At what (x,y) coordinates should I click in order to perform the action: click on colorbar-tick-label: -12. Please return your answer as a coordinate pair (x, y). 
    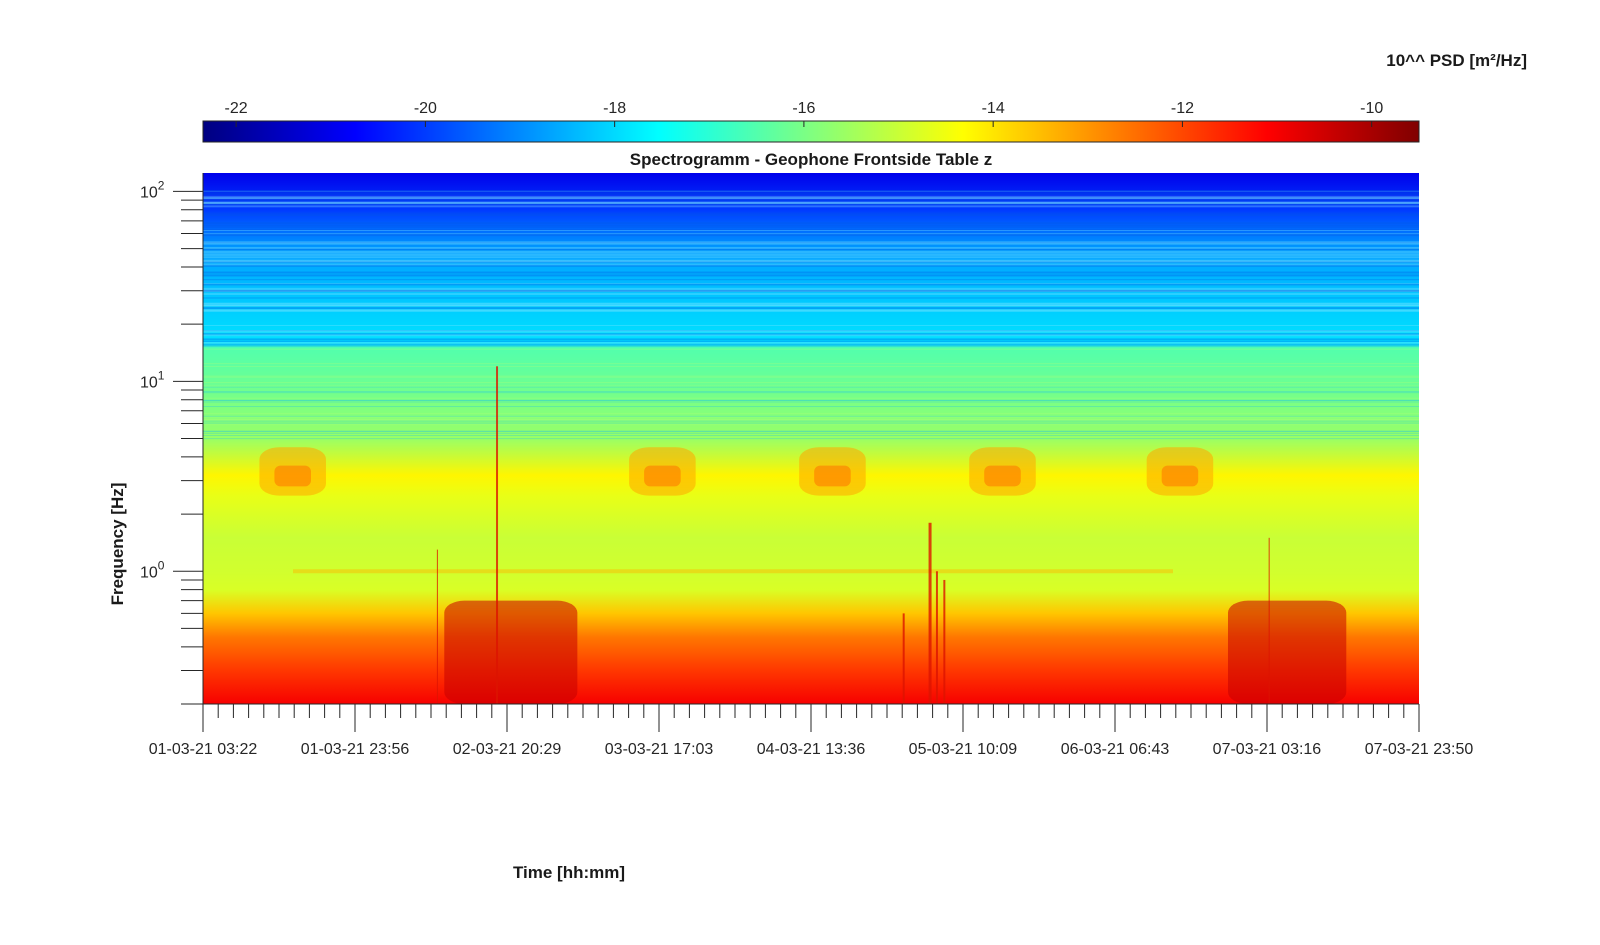
    Looking at the image, I should click on (1182, 108).